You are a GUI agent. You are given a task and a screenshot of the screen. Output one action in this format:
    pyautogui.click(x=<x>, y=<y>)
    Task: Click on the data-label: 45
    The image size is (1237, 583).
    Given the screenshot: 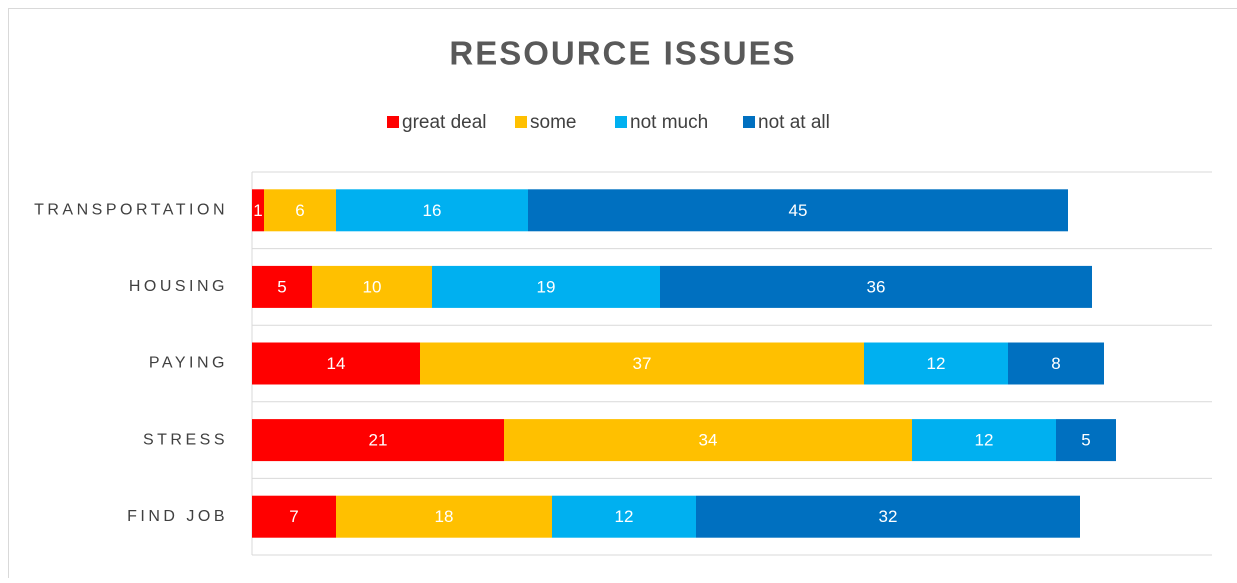 What is the action you would take?
    pyautogui.click(x=798, y=210)
    